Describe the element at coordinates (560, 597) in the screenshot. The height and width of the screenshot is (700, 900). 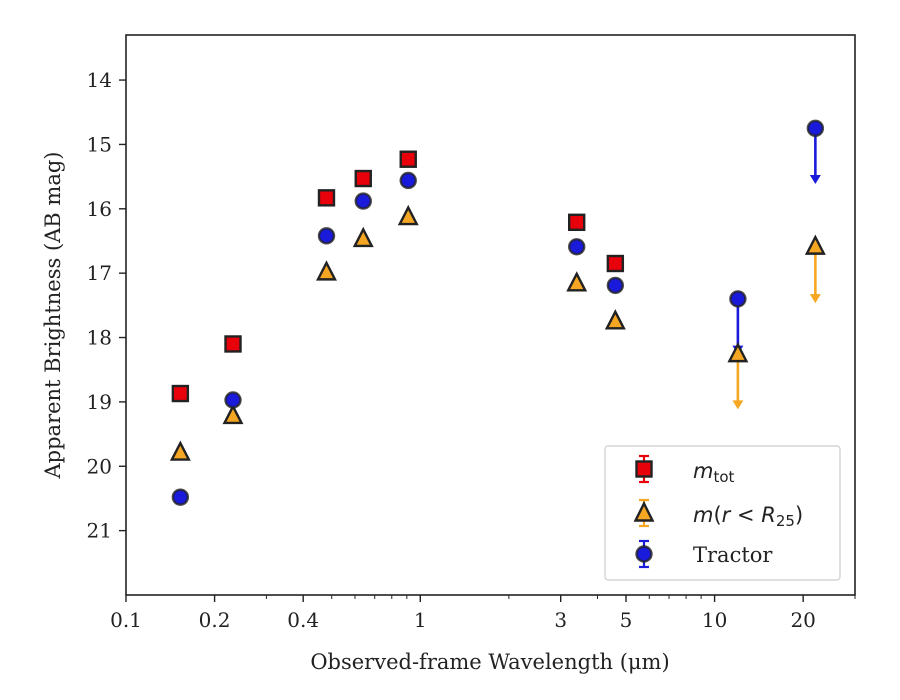
I see `minor-ticks` at that location.